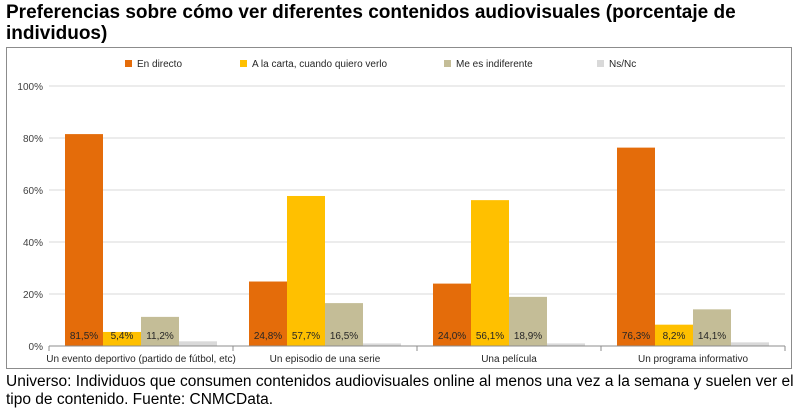 The height and width of the screenshot is (412, 807). I want to click on data-label: 16,5%, so click(344, 336).